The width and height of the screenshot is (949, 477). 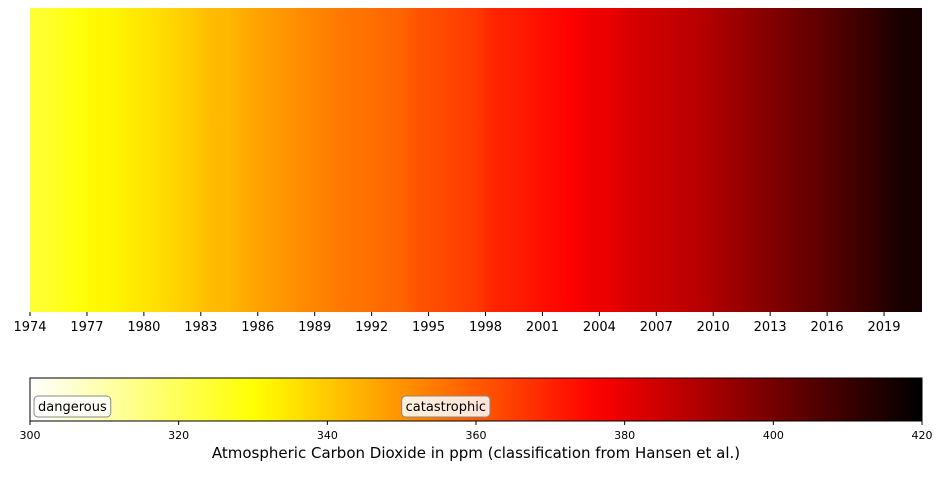 I want to click on colorbar-tick-label: 300, so click(x=30, y=435).